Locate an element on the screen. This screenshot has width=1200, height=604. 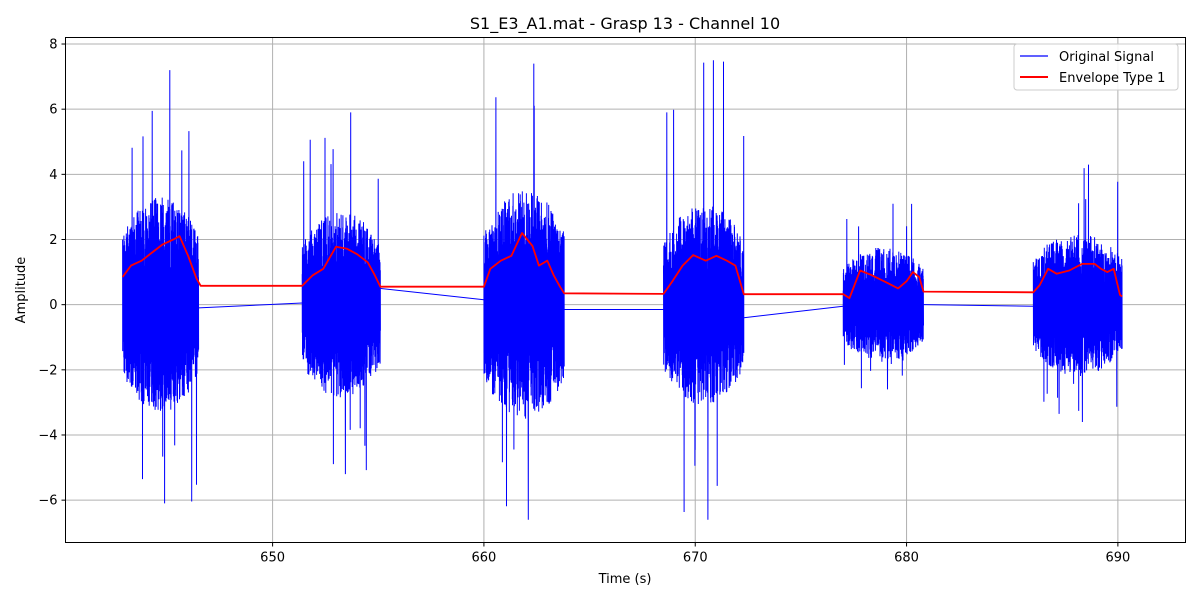
y-ticks: −6 −4 −2 0 2 4 6 8 is located at coordinates (52, 273).